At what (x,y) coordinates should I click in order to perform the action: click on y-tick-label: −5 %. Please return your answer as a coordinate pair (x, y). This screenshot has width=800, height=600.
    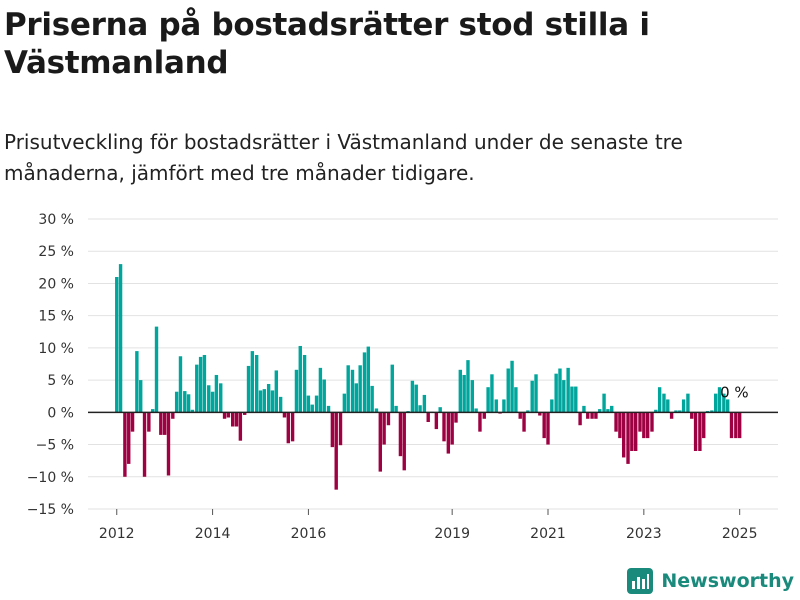
    Looking at the image, I should click on (55, 446).